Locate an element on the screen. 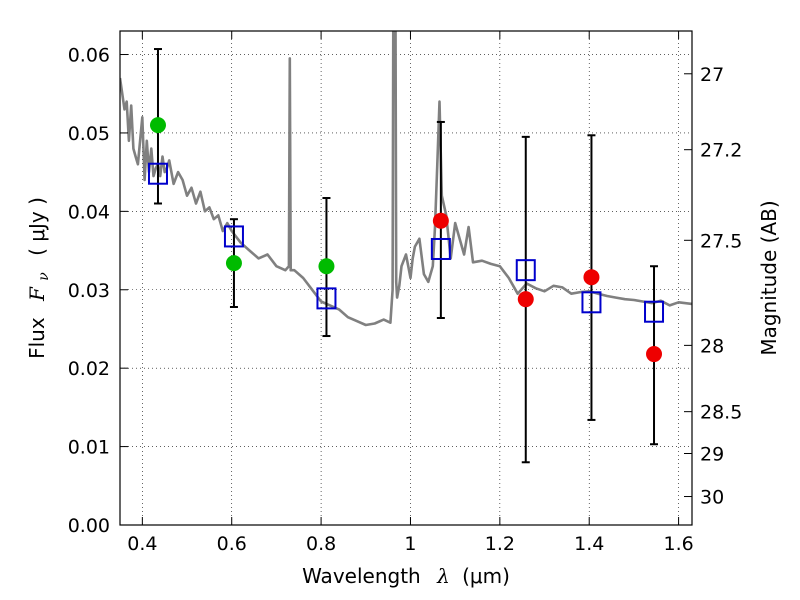  y-axis-label: Flux F ν ( μJy ) is located at coordinates (39, 278).